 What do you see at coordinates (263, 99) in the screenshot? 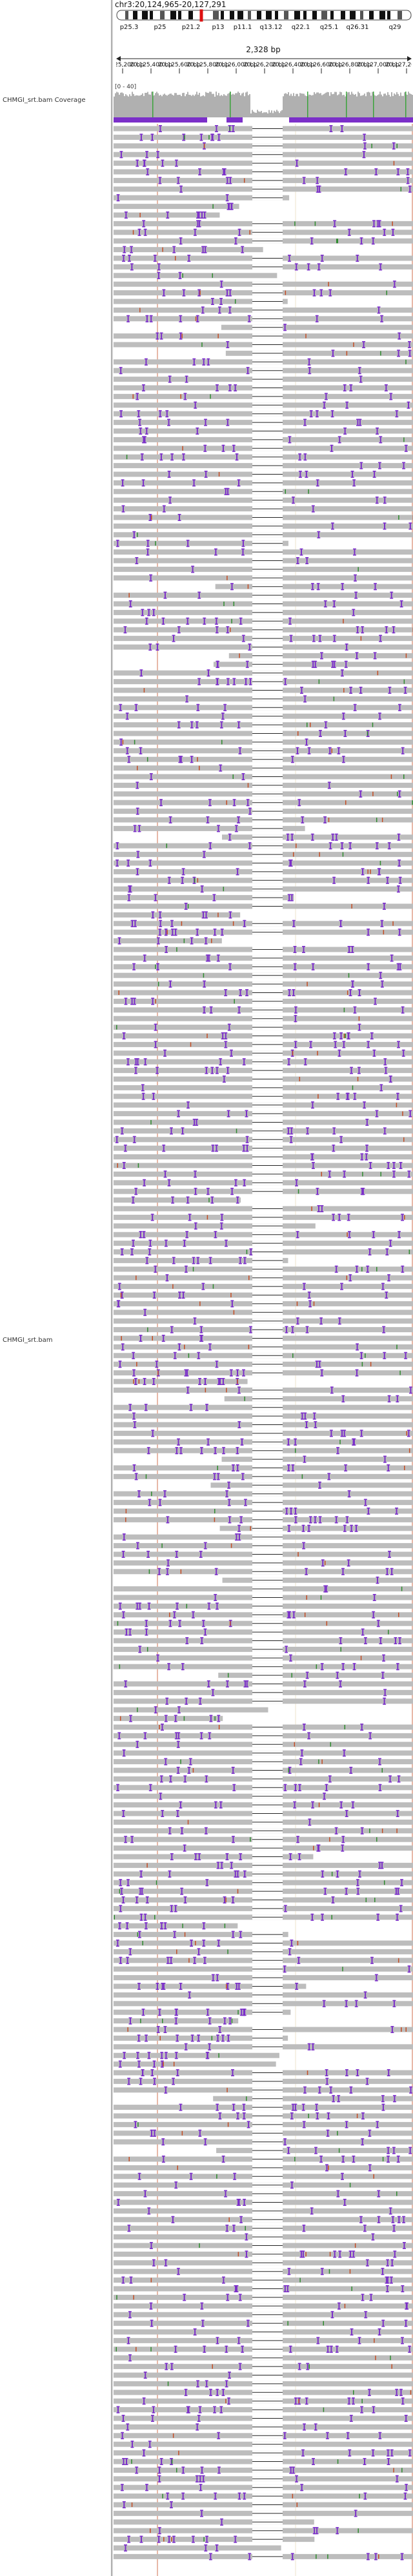
I see `coverage-track: [0 - 40]` at bounding box center [263, 99].